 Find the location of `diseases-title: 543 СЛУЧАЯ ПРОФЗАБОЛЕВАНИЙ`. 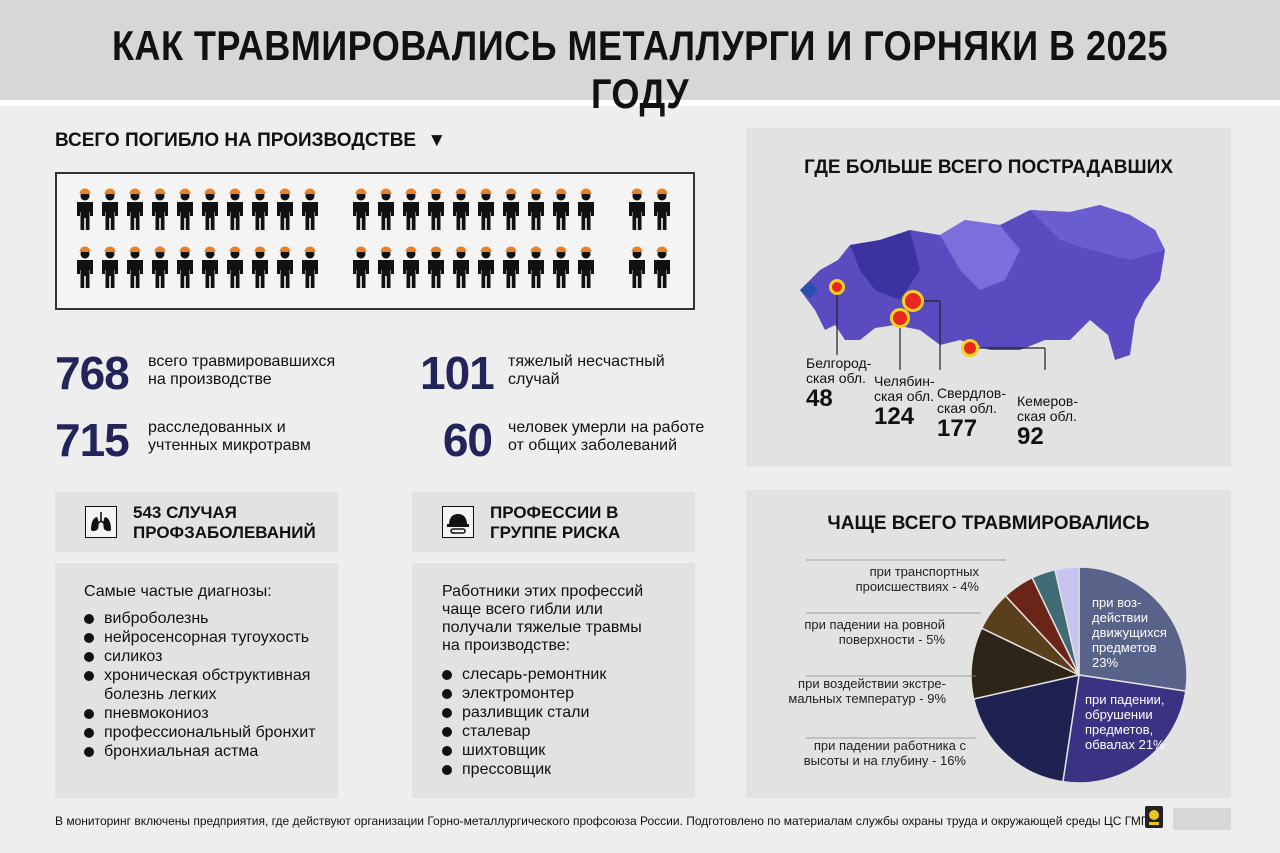

diseases-title: 543 СЛУЧАЯ ПРОФЗАБОЛЕВАНИЙ is located at coordinates (224, 522).